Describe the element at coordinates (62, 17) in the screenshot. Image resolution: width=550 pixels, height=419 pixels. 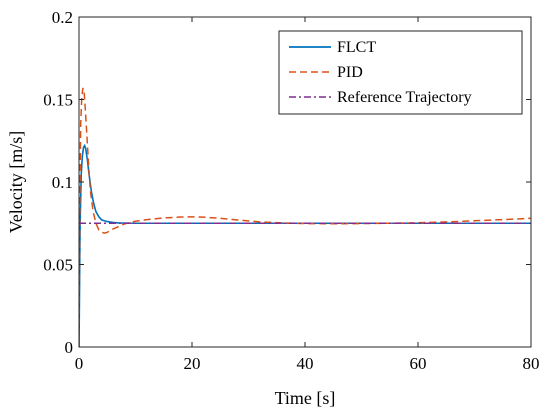
I see `y-tick-label: 0.2` at that location.